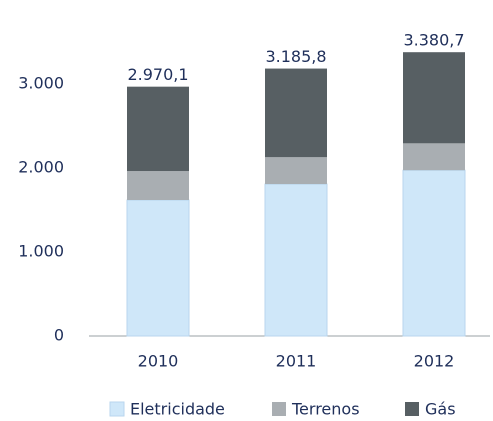 This screenshot has width=493, height=421. I want to click on x-tick-label: 2010, so click(158, 361).